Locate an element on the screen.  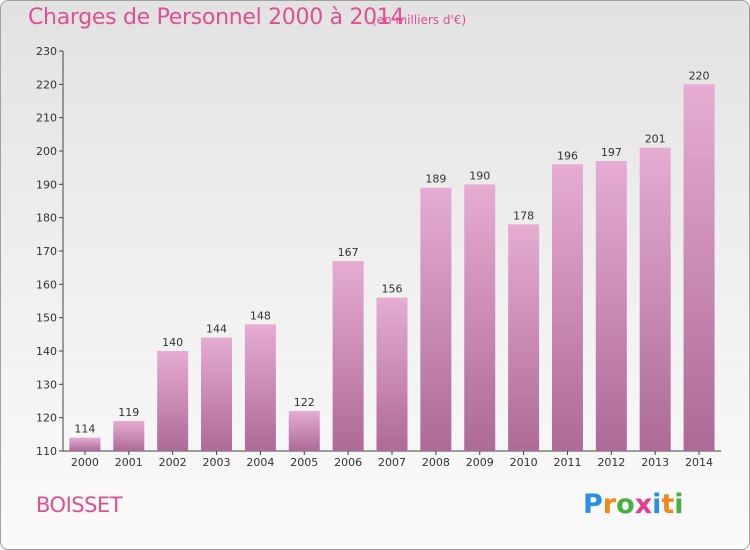
y-tick-label: 150 is located at coordinates (46, 318).